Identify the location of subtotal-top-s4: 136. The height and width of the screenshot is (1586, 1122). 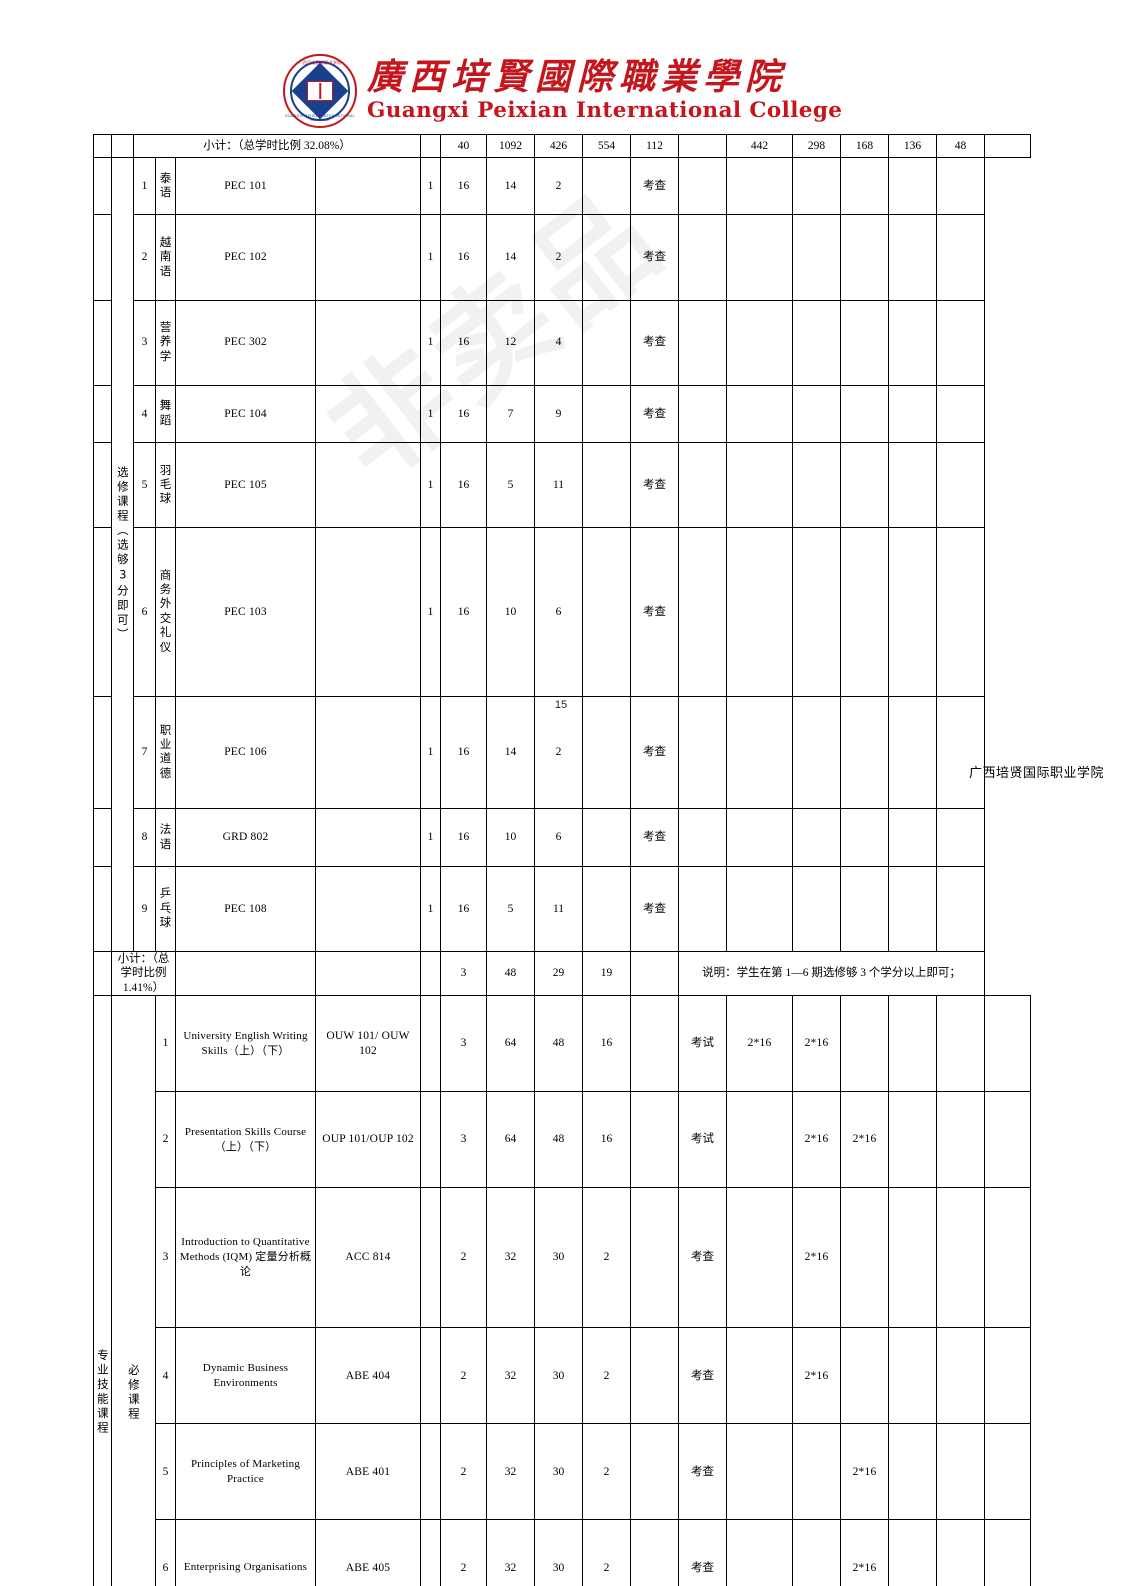
(913, 146).